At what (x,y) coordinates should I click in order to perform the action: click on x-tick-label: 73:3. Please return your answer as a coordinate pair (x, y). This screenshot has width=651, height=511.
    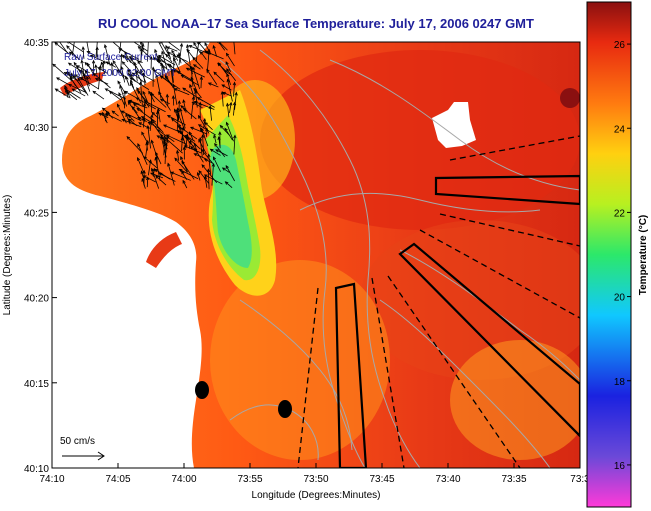
    Looking at the image, I should click on (580, 479).